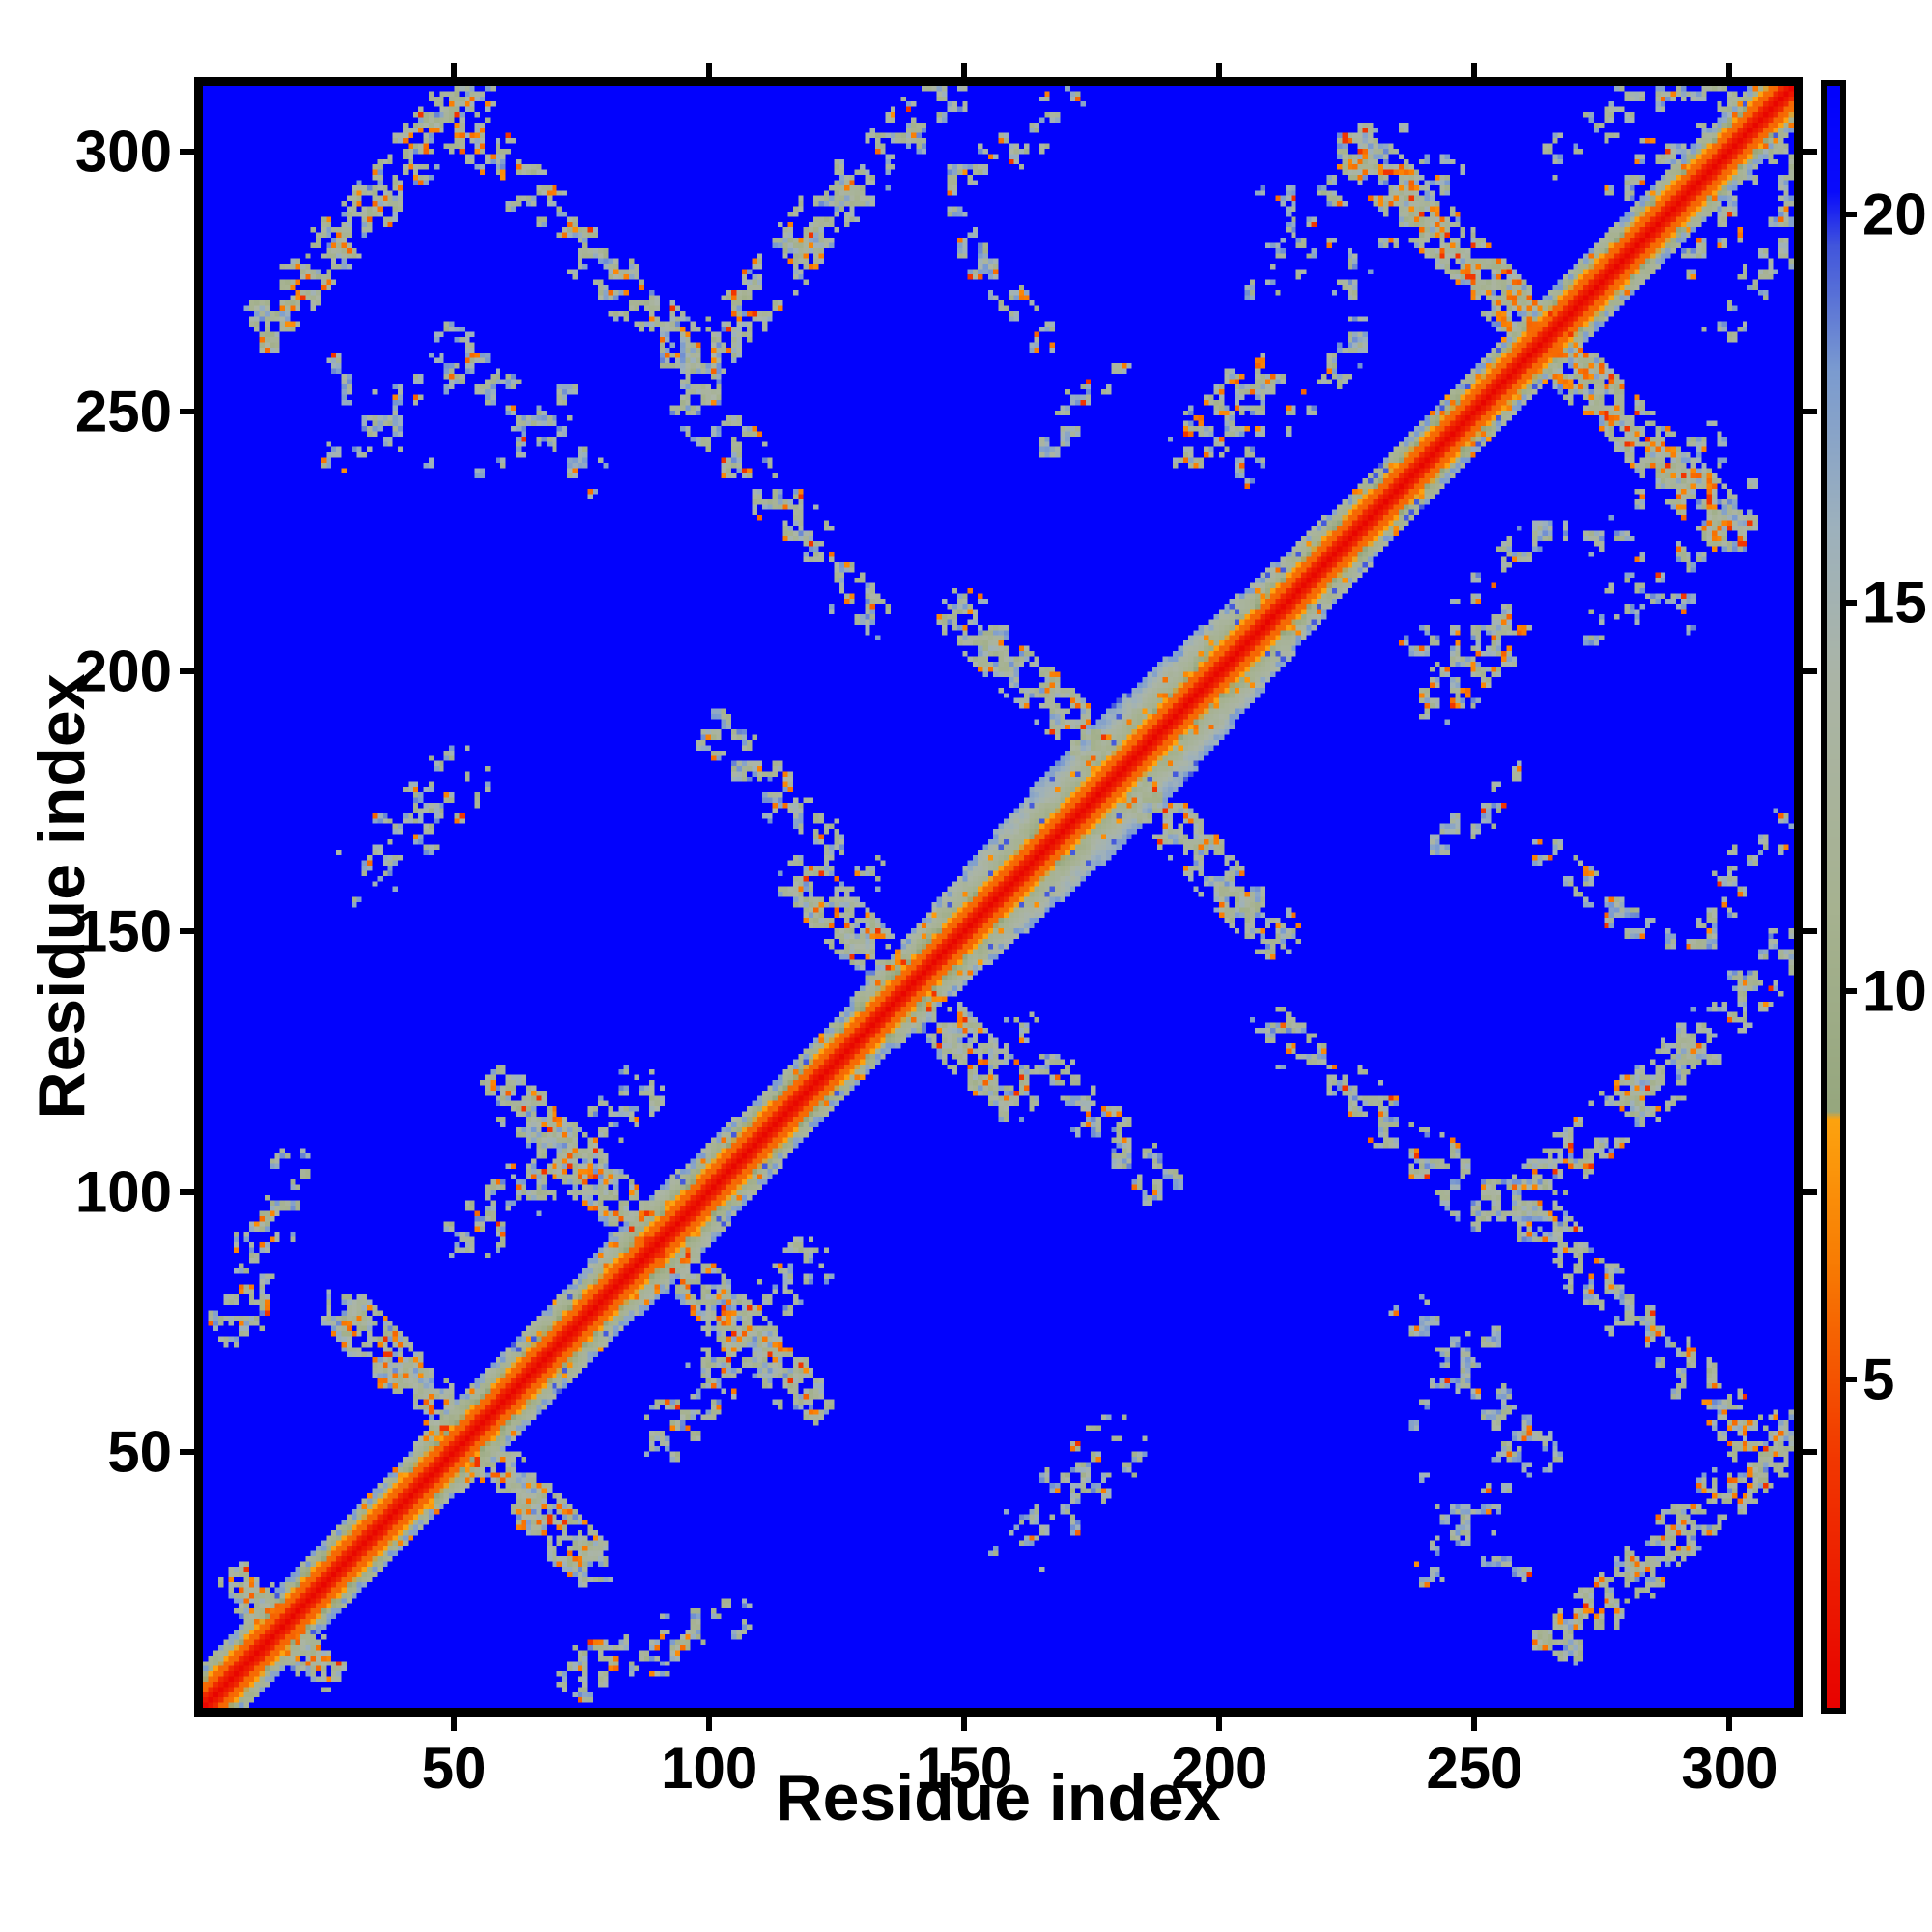 Image resolution: width=1932 pixels, height=1932 pixels. I want to click on colorbar-gradient, so click(1833, 897).